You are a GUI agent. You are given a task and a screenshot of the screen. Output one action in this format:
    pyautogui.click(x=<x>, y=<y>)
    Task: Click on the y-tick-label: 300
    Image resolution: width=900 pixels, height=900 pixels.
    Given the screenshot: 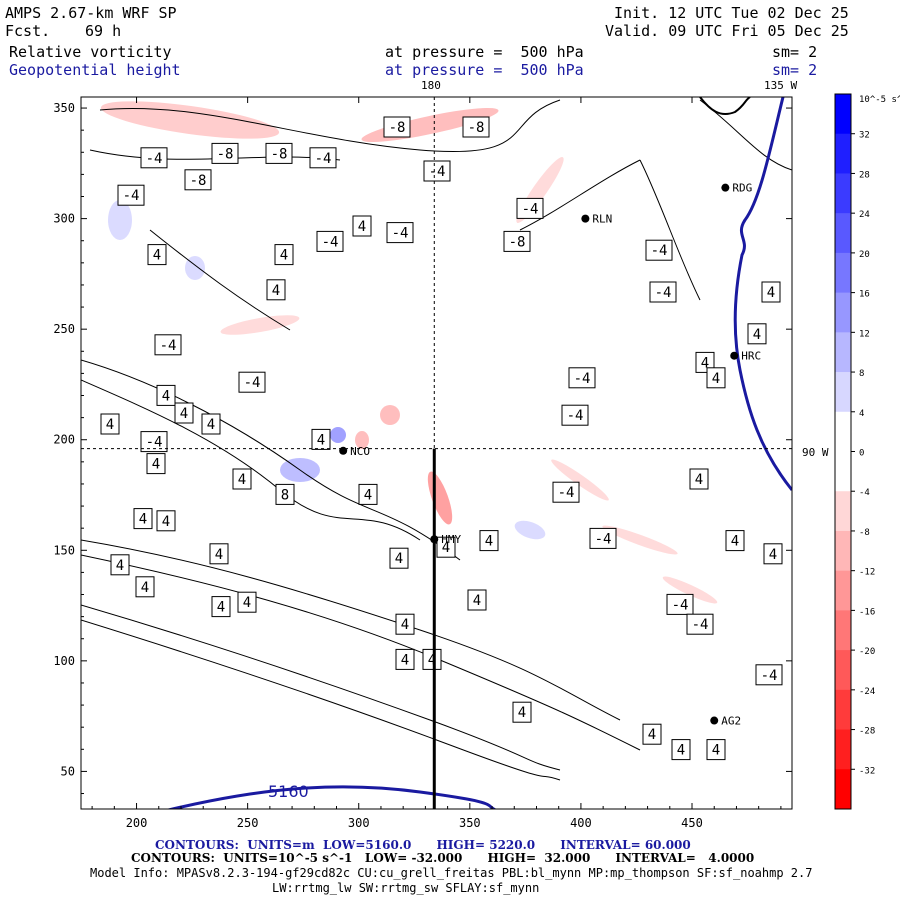 What is the action you would take?
    pyautogui.click(x=64, y=219)
    